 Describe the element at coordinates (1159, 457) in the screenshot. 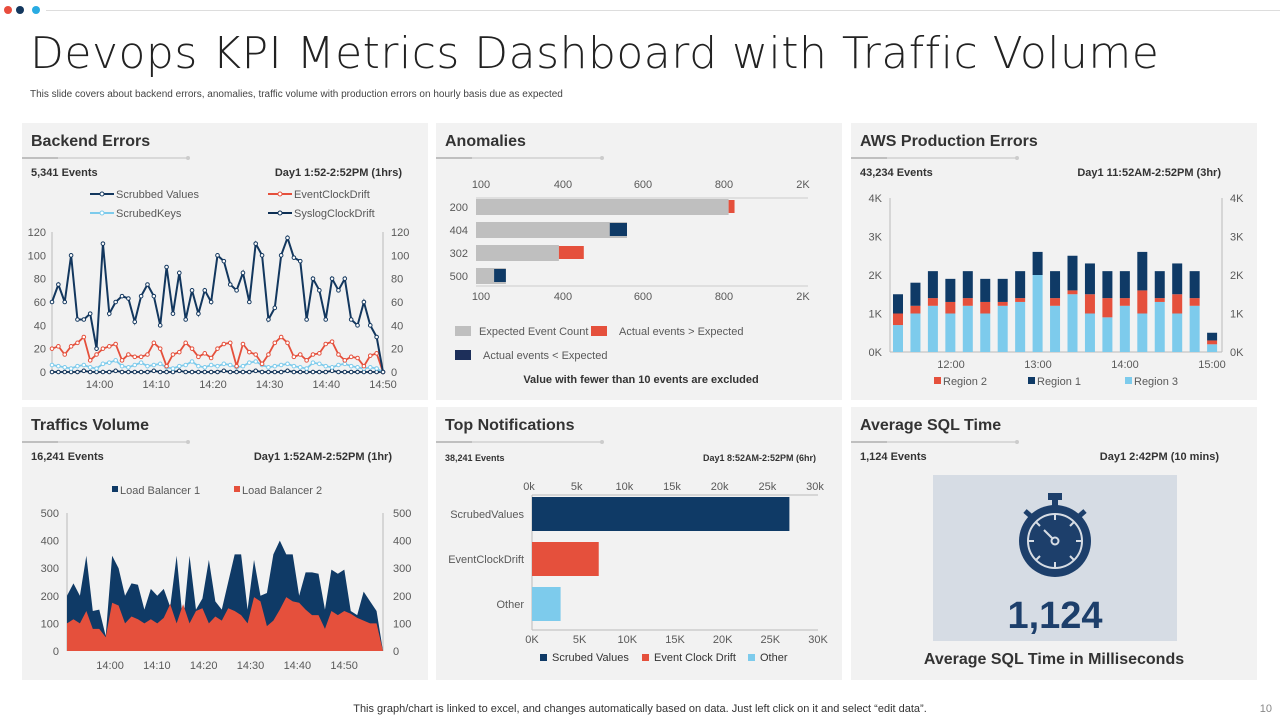

I see `time-range: Day1 2:42PM (10 mins)` at that location.